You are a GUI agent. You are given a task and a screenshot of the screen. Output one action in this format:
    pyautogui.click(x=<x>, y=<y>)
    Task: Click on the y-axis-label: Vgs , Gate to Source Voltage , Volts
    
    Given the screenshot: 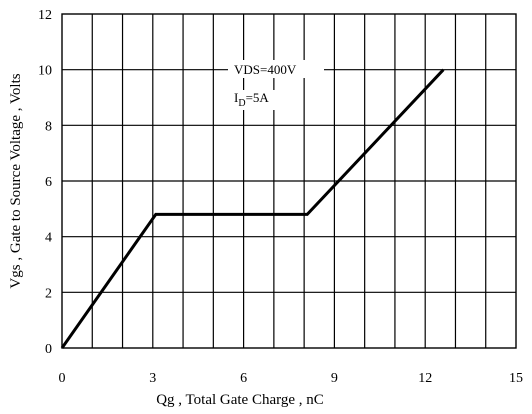 What is the action you would take?
    pyautogui.click(x=16, y=180)
    